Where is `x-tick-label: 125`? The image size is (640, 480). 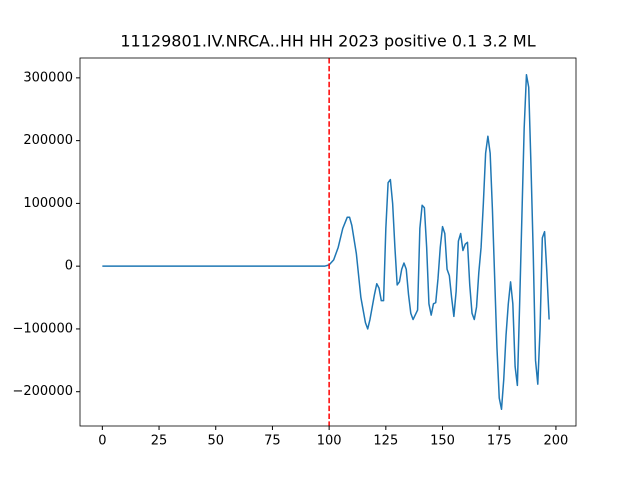 x-tick-label: 125 is located at coordinates (385, 441).